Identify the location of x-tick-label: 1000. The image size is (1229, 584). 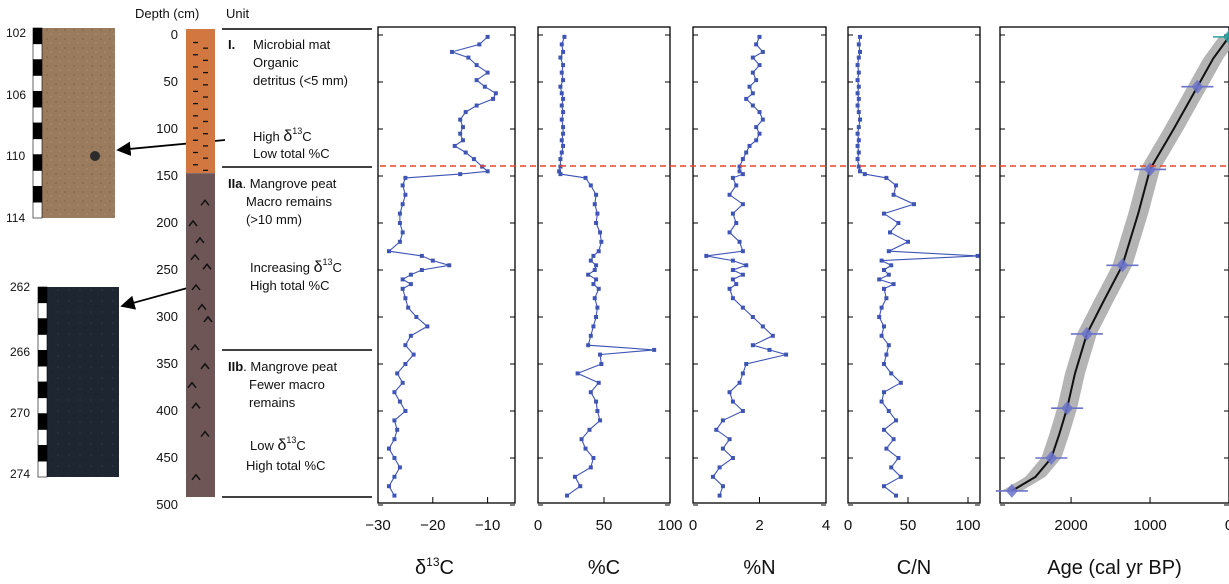
(1149, 525).